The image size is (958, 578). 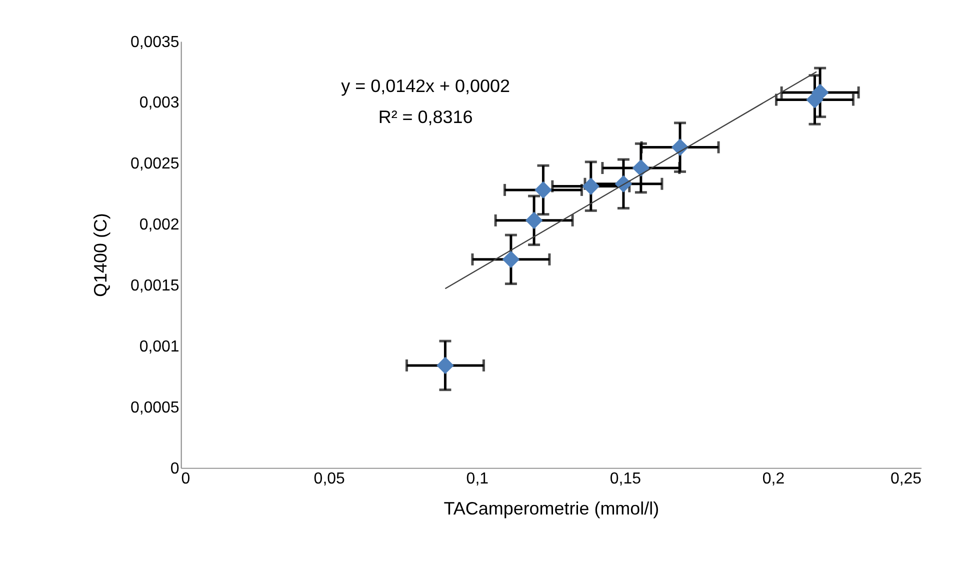 What do you see at coordinates (425, 86) in the screenshot?
I see `annotation: y = 0,0142x + 0,0002` at bounding box center [425, 86].